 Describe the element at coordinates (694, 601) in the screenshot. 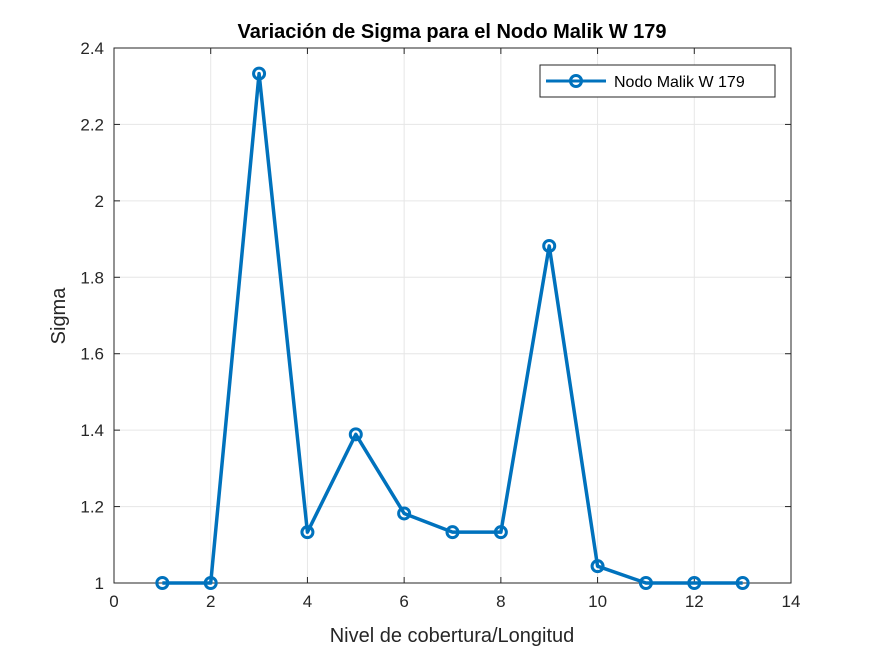

I see `x-tick-label: 12` at that location.